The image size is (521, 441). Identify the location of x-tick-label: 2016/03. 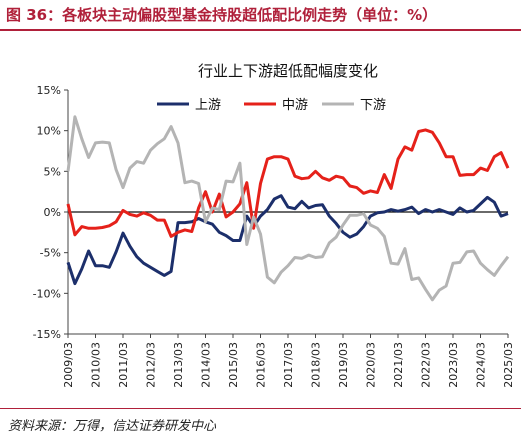
(261, 365).